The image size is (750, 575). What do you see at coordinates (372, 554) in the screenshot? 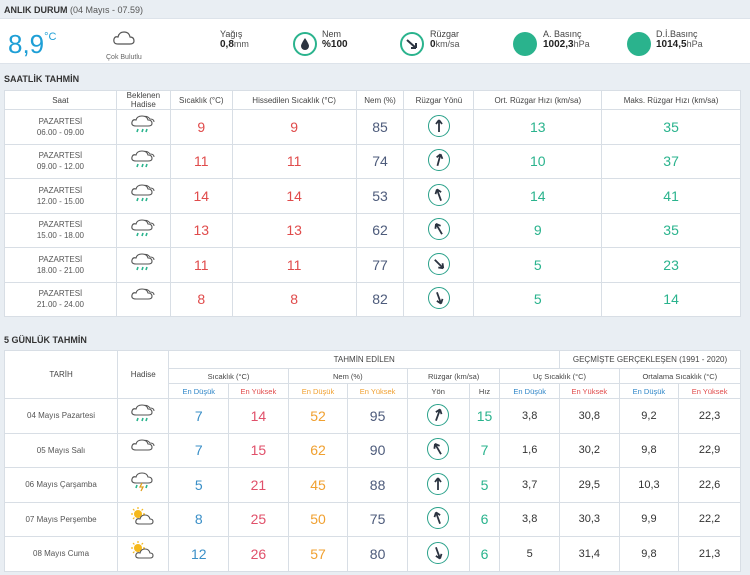
I see `table-row: 08 Mayıs Cuma 12 26 57 80 6 5 31,4 9,8 21,3` at bounding box center [372, 554].